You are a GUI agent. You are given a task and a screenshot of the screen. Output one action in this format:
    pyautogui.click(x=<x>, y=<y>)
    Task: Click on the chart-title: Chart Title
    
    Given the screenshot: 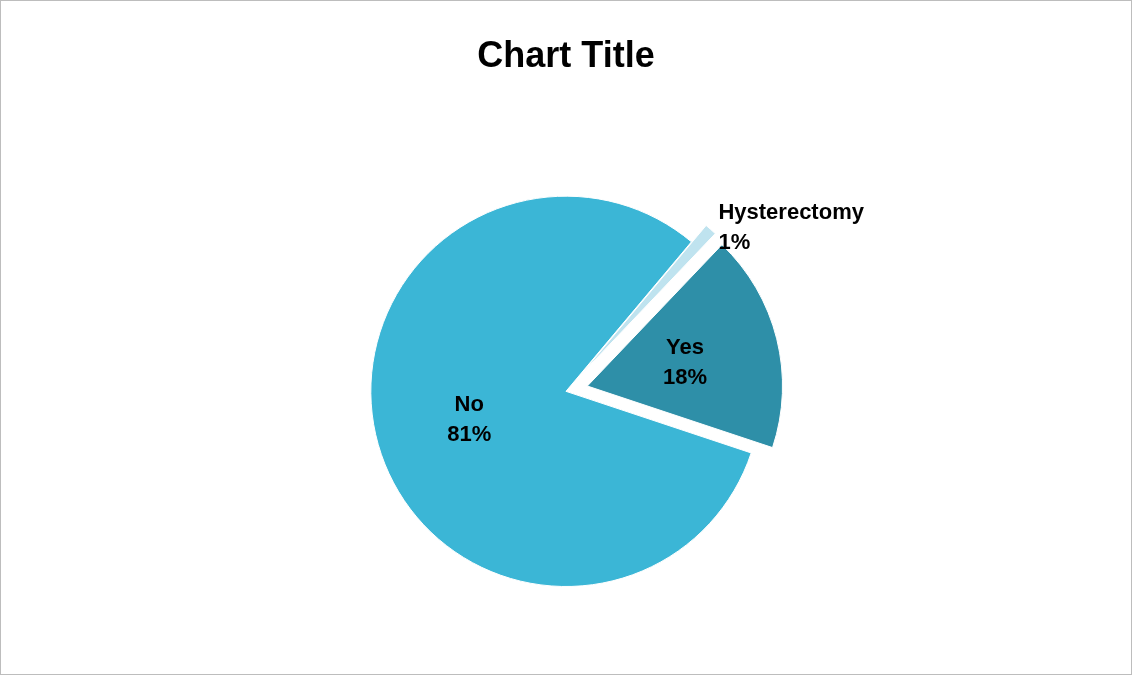 What is the action you would take?
    pyautogui.click(x=566, y=54)
    